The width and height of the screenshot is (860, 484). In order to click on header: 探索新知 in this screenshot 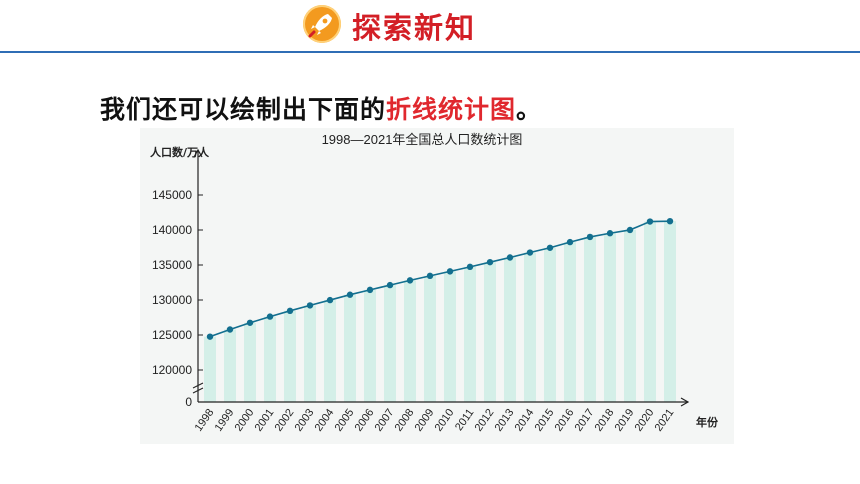, I will do `click(430, 28)`.